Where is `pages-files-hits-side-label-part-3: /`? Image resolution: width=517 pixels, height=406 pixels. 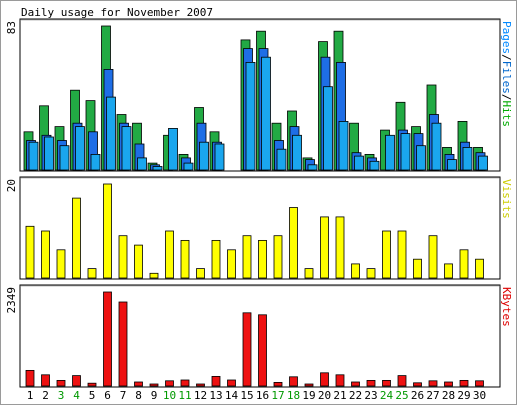
pages-files-hits-side-label-part-3: / is located at coordinates (506, 97).